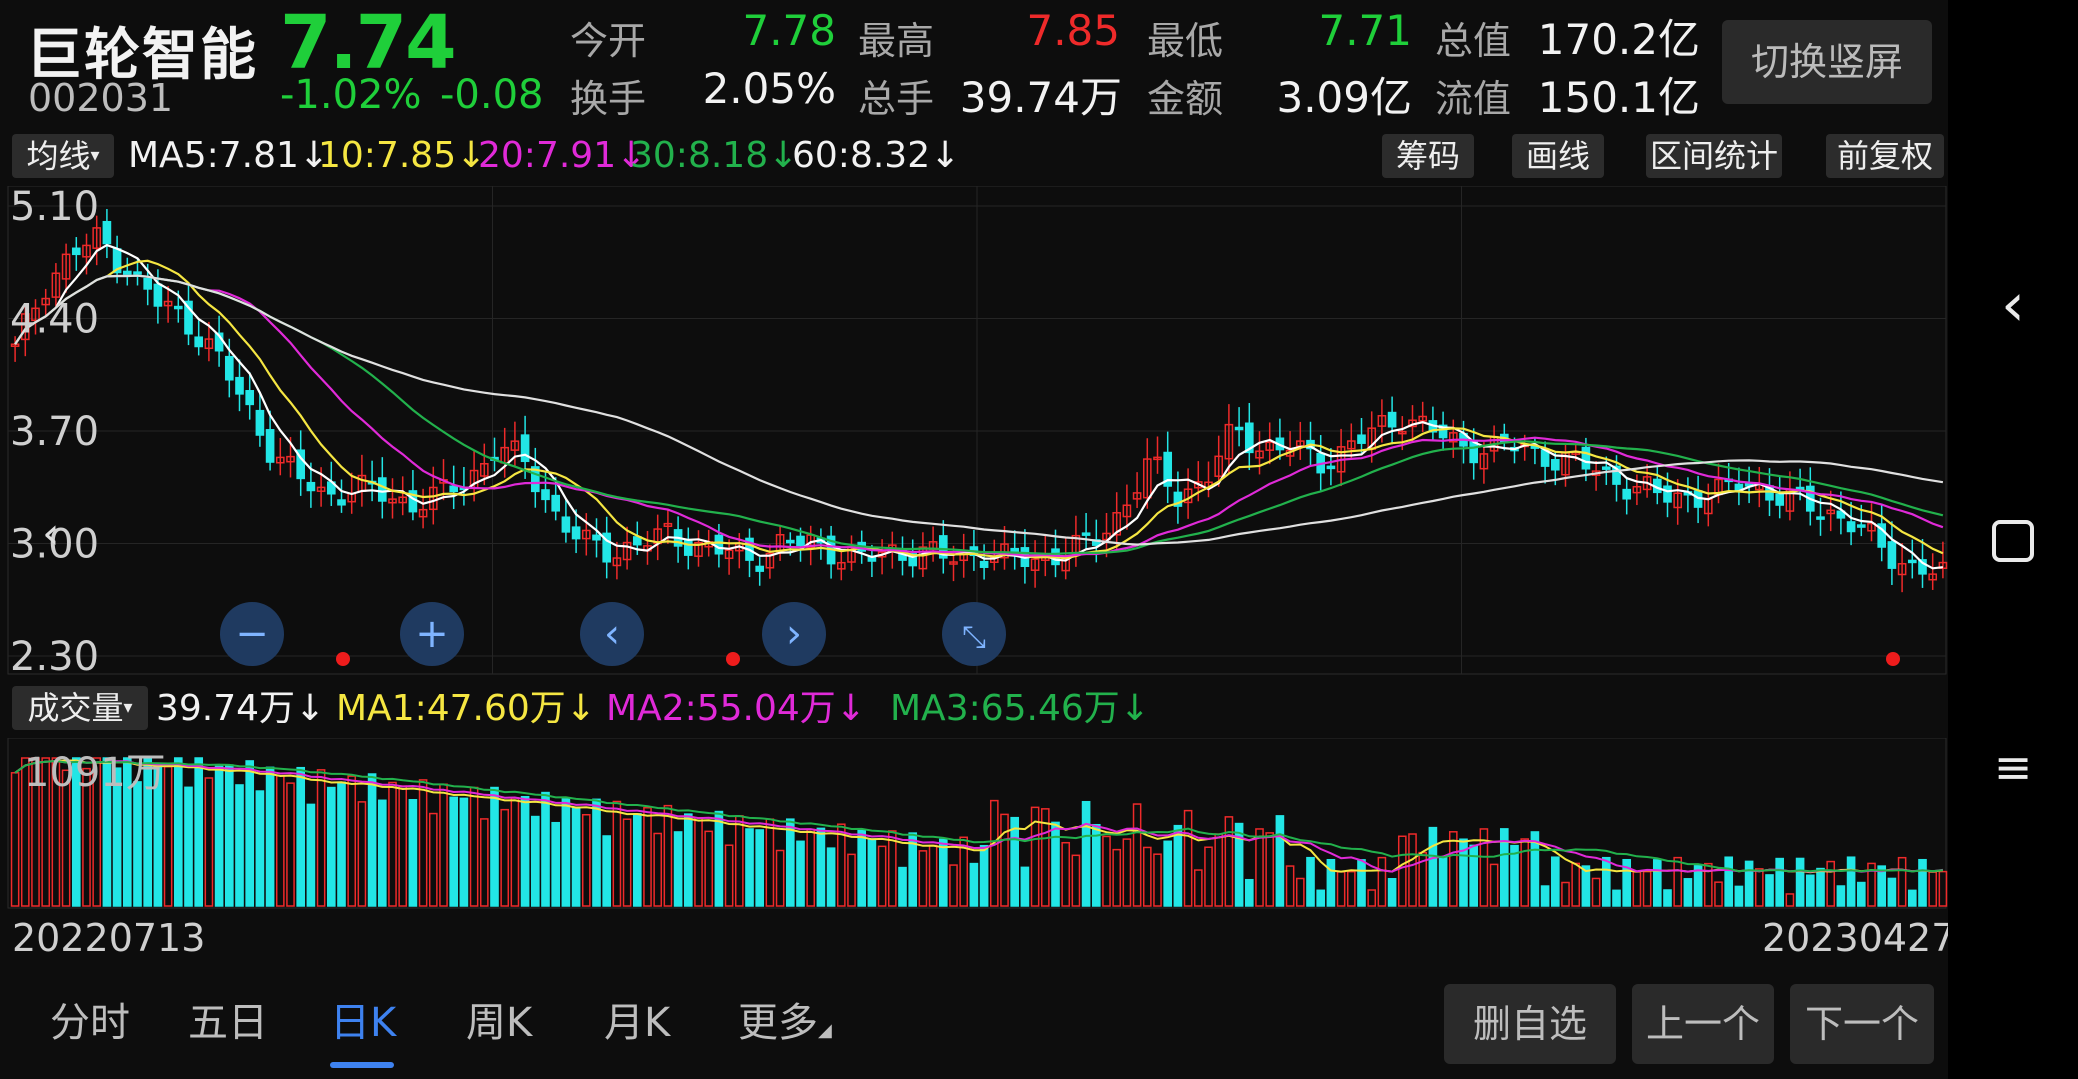 Image resolution: width=2078 pixels, height=1079 pixels. I want to click on corner-triangle-icon: ◢, so click(825, 1030).